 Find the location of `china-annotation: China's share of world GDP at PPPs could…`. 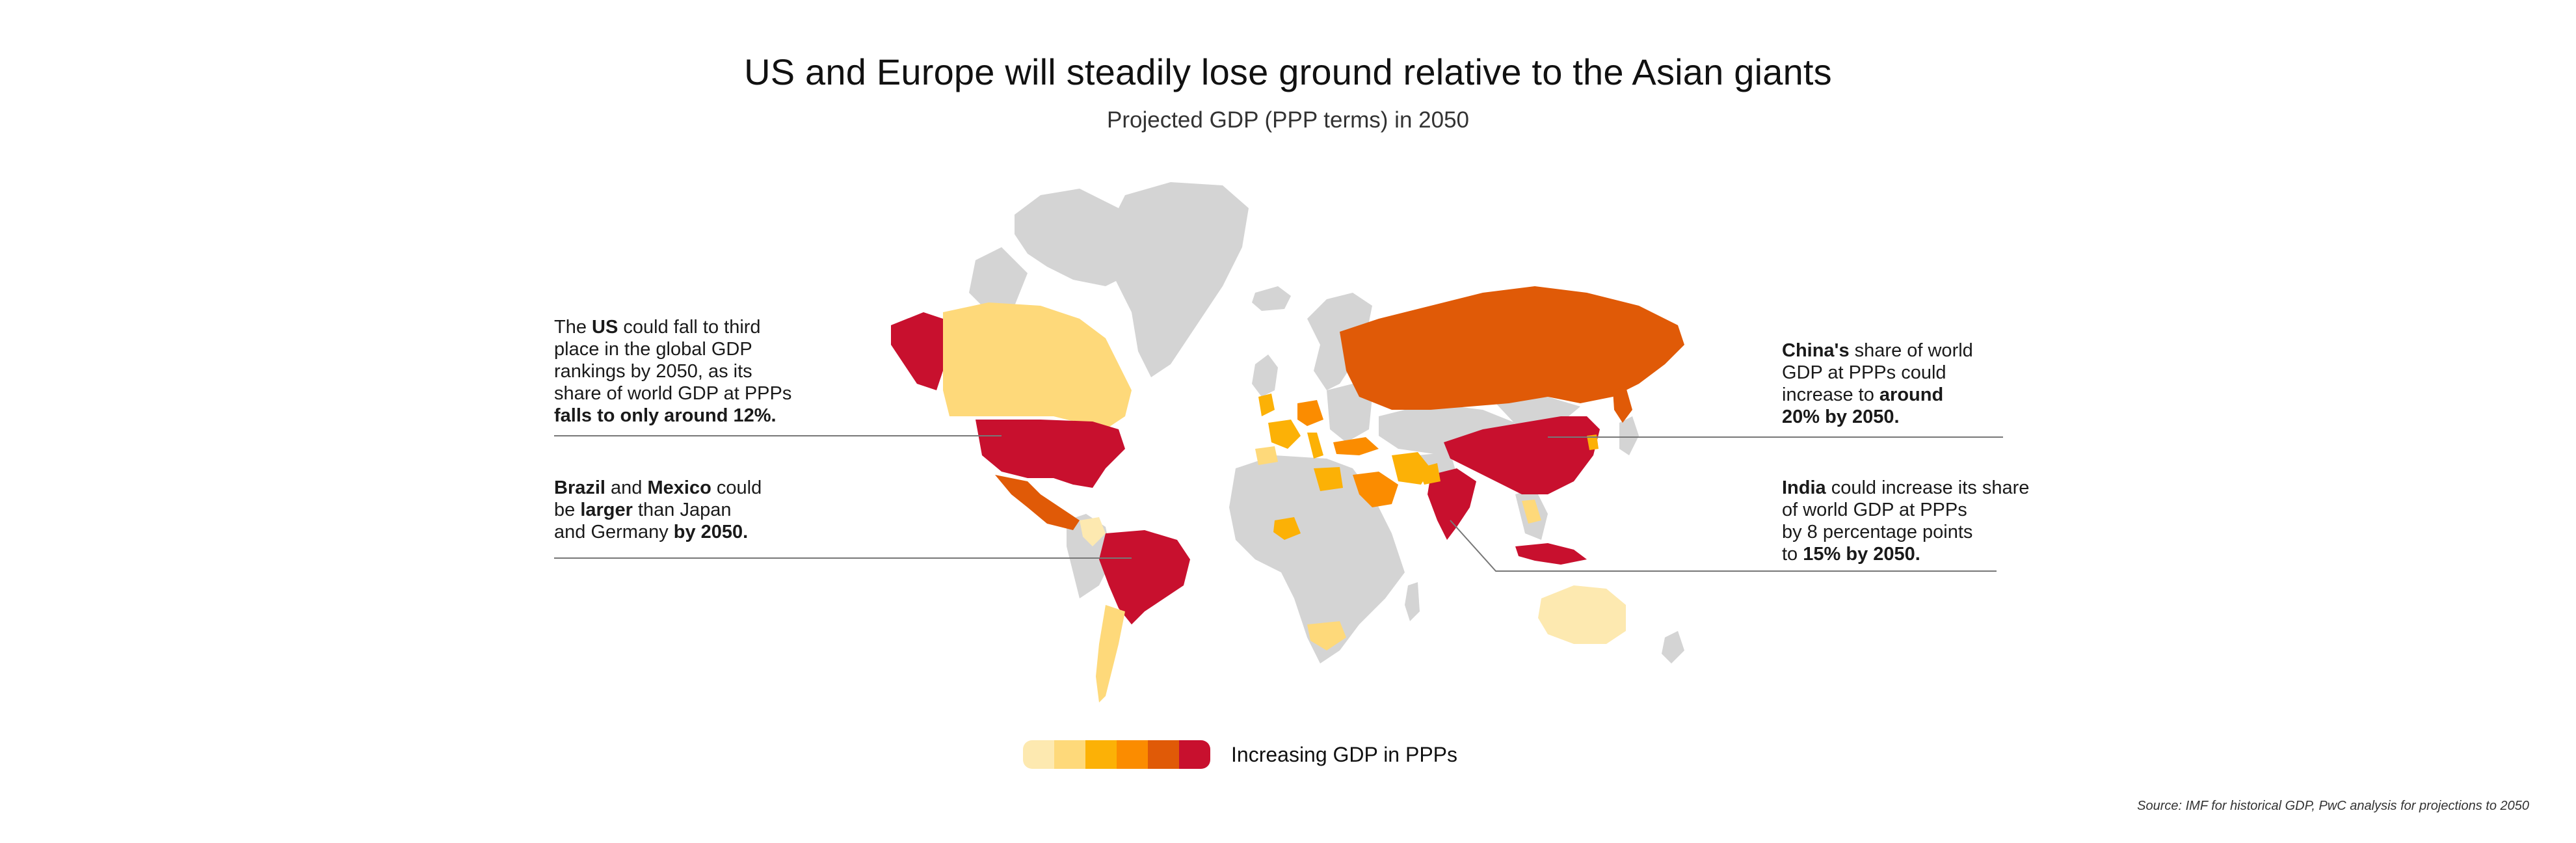

china-annotation: China's share of world GDP at PPPs could… is located at coordinates (1877, 383).